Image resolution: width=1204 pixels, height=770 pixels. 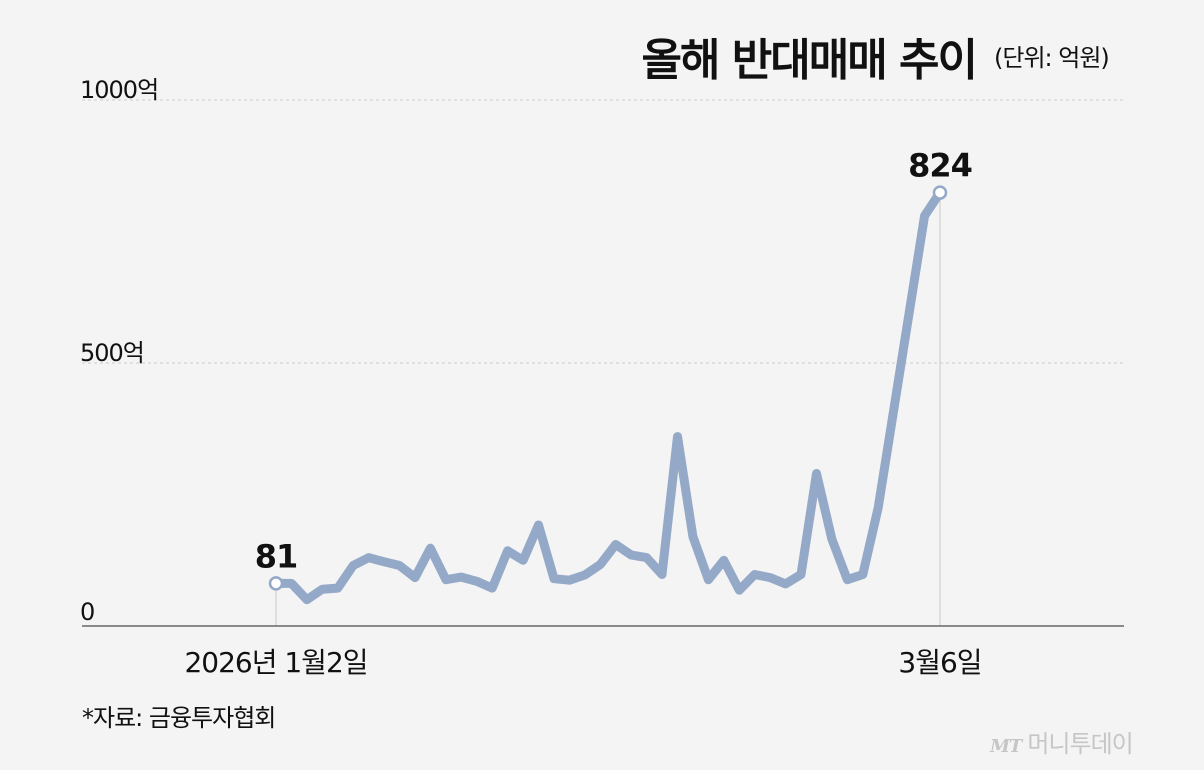 I want to click on source-note: *자료: 금융투자협회, so click(x=179, y=718).